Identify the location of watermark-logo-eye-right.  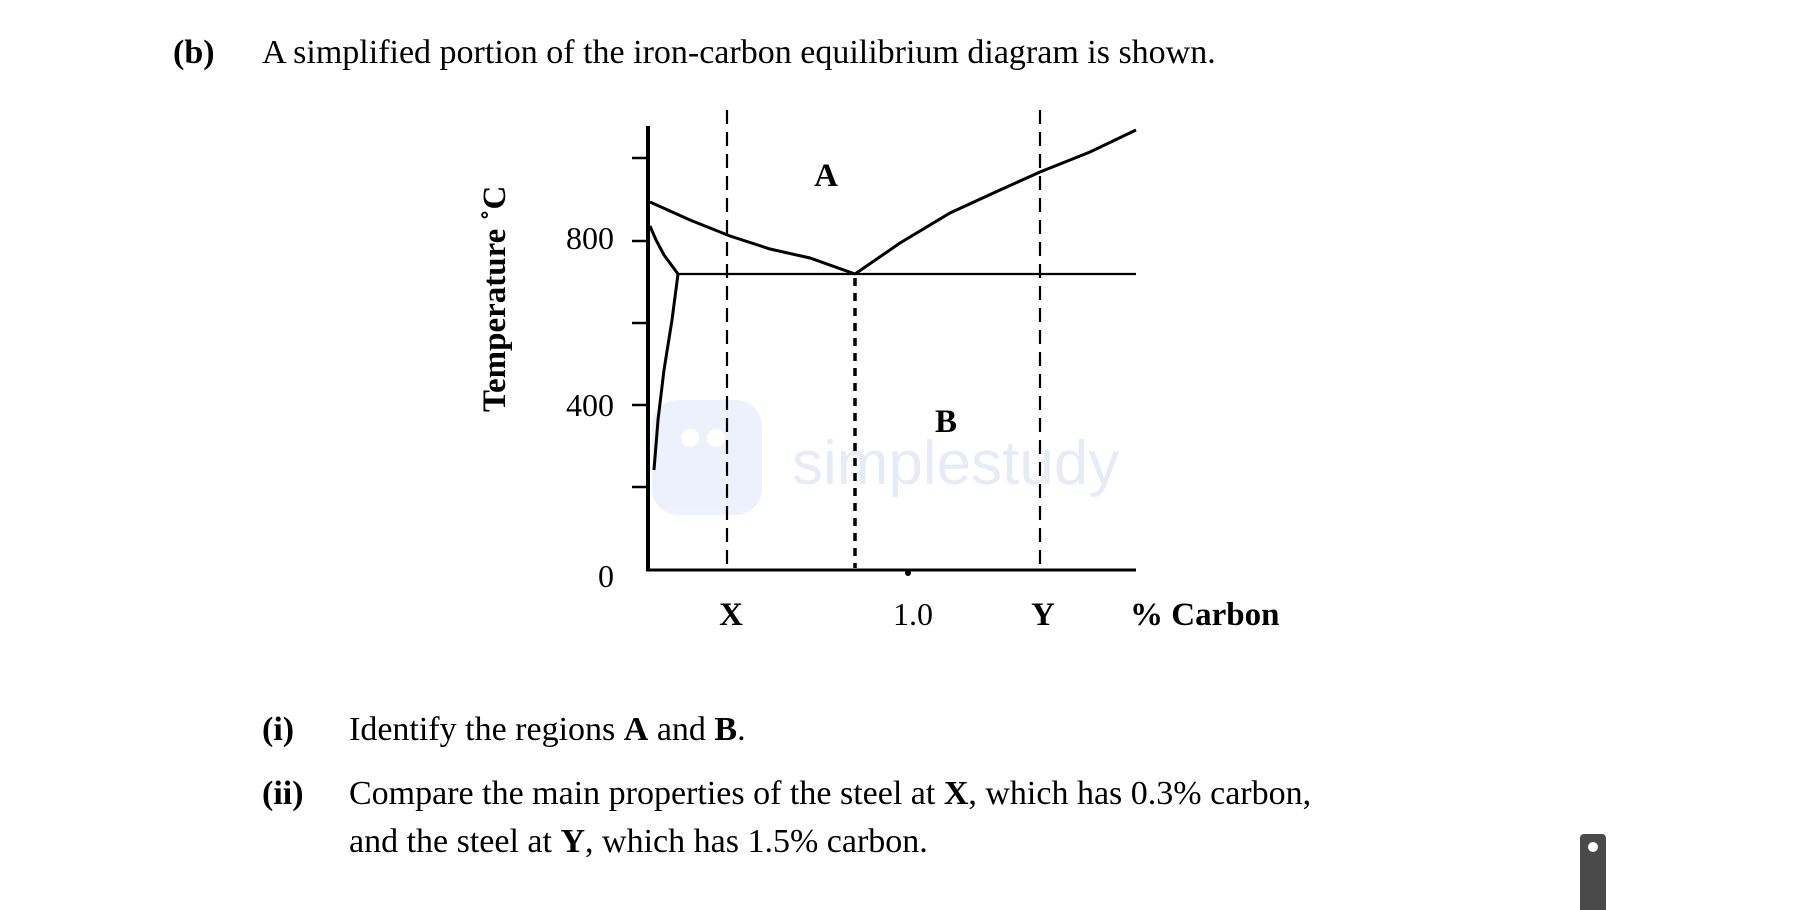
(716, 438).